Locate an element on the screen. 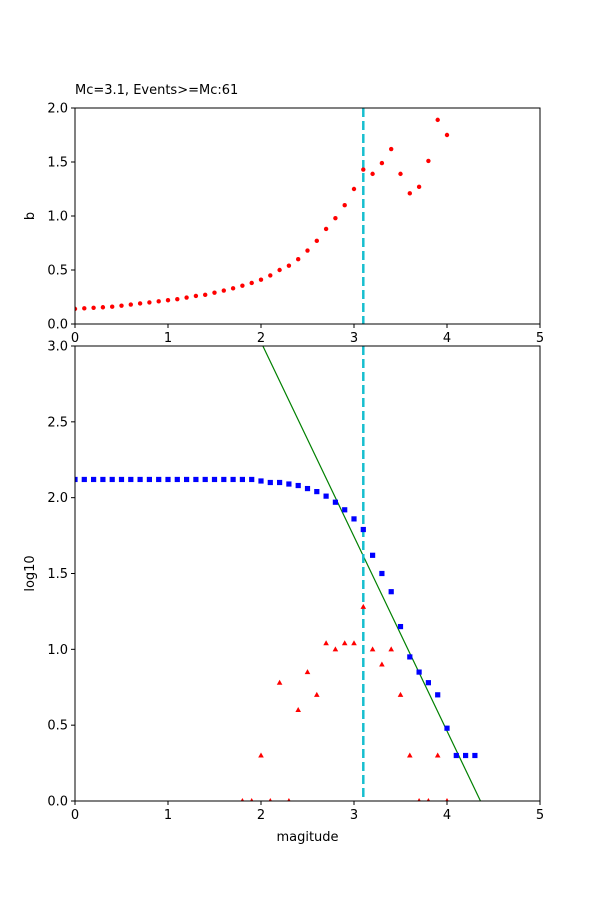 The width and height of the screenshot is (600, 900). top-chart-ytick-label-1: 0.5 is located at coordinates (57, 271).